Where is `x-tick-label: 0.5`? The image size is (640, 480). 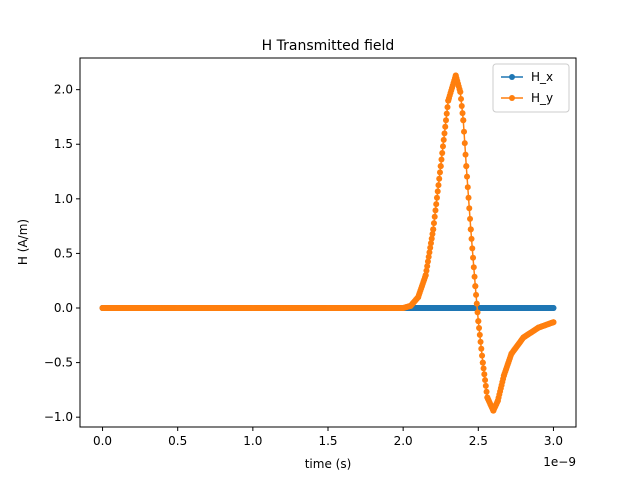
x-tick-label: 0.5 is located at coordinates (177, 441).